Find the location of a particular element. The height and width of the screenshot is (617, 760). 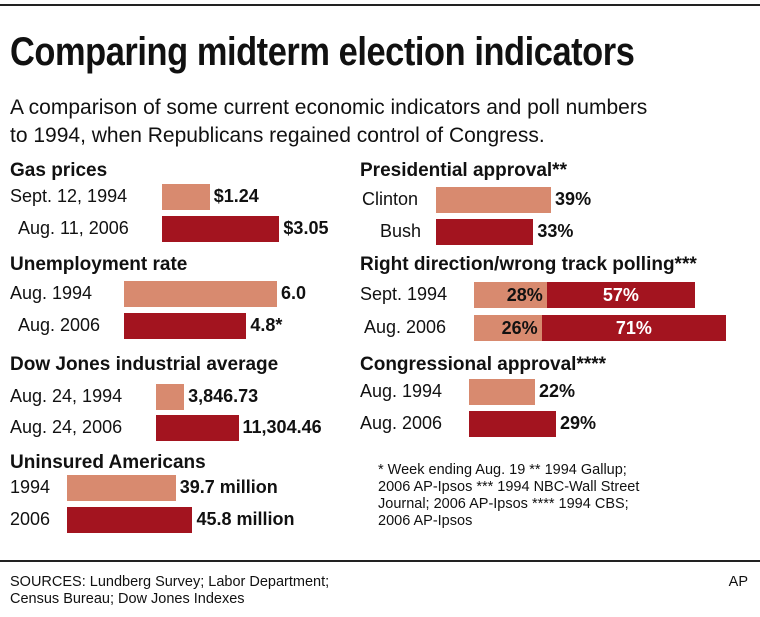

footnote-line-3: Journal; 2006 AP-Ipsos **** 1994 CBS; is located at coordinates (503, 504).